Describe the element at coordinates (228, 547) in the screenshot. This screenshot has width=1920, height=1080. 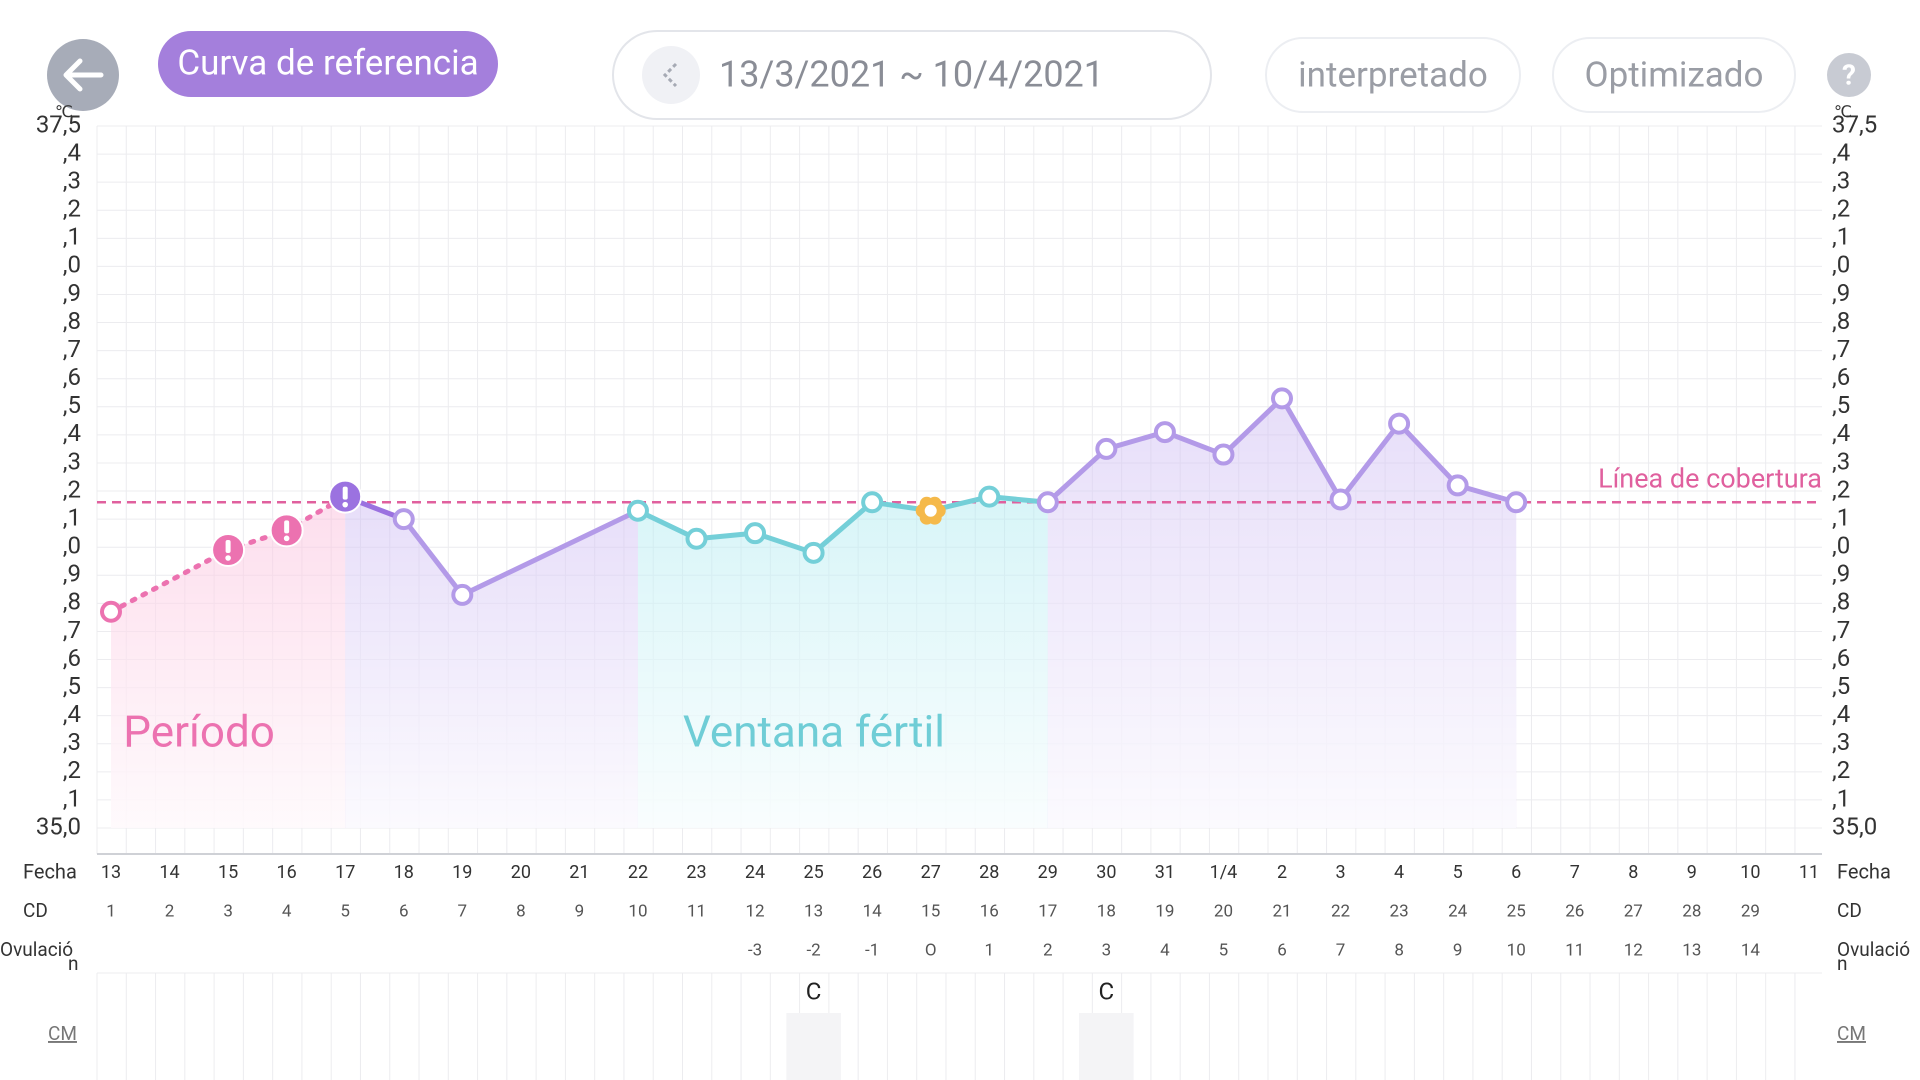
I see `warning-bar` at that location.